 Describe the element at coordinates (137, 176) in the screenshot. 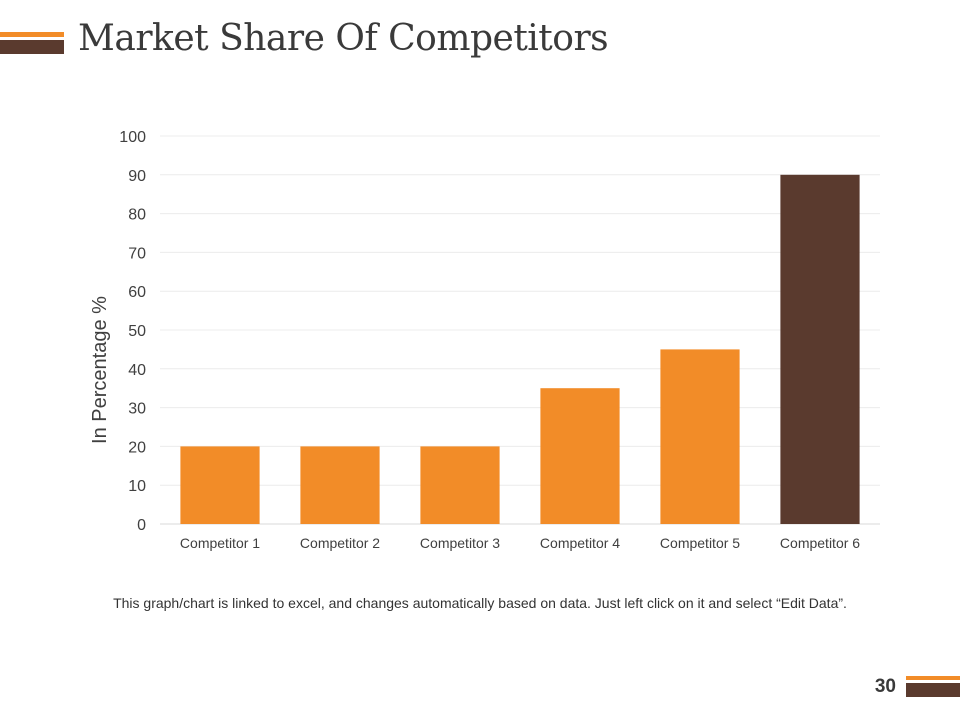

I see `y-tick-label: 90` at that location.